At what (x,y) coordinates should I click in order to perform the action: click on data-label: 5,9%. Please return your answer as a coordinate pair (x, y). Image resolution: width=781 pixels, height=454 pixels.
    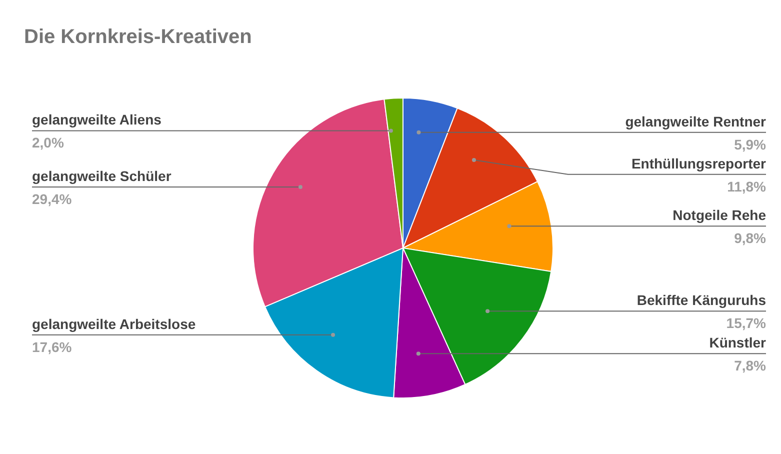
    Looking at the image, I should click on (750, 144).